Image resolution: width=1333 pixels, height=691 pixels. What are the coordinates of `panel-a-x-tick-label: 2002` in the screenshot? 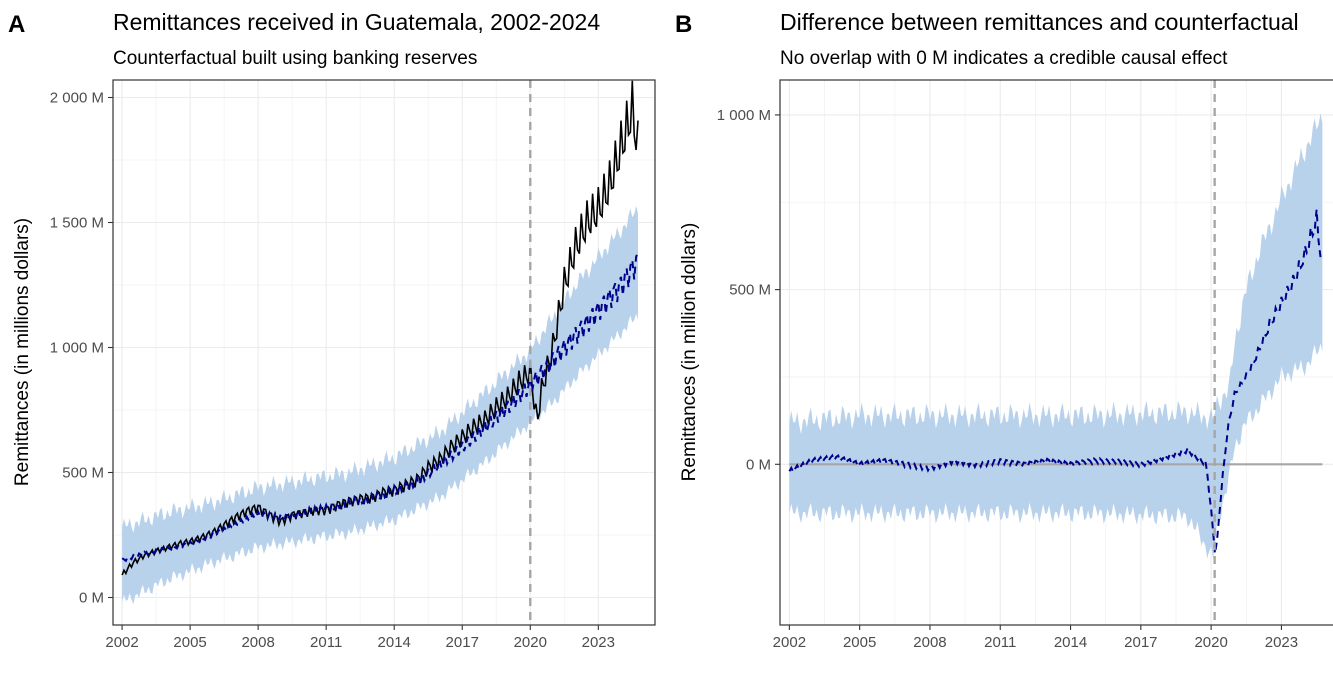 It's located at (121, 642).